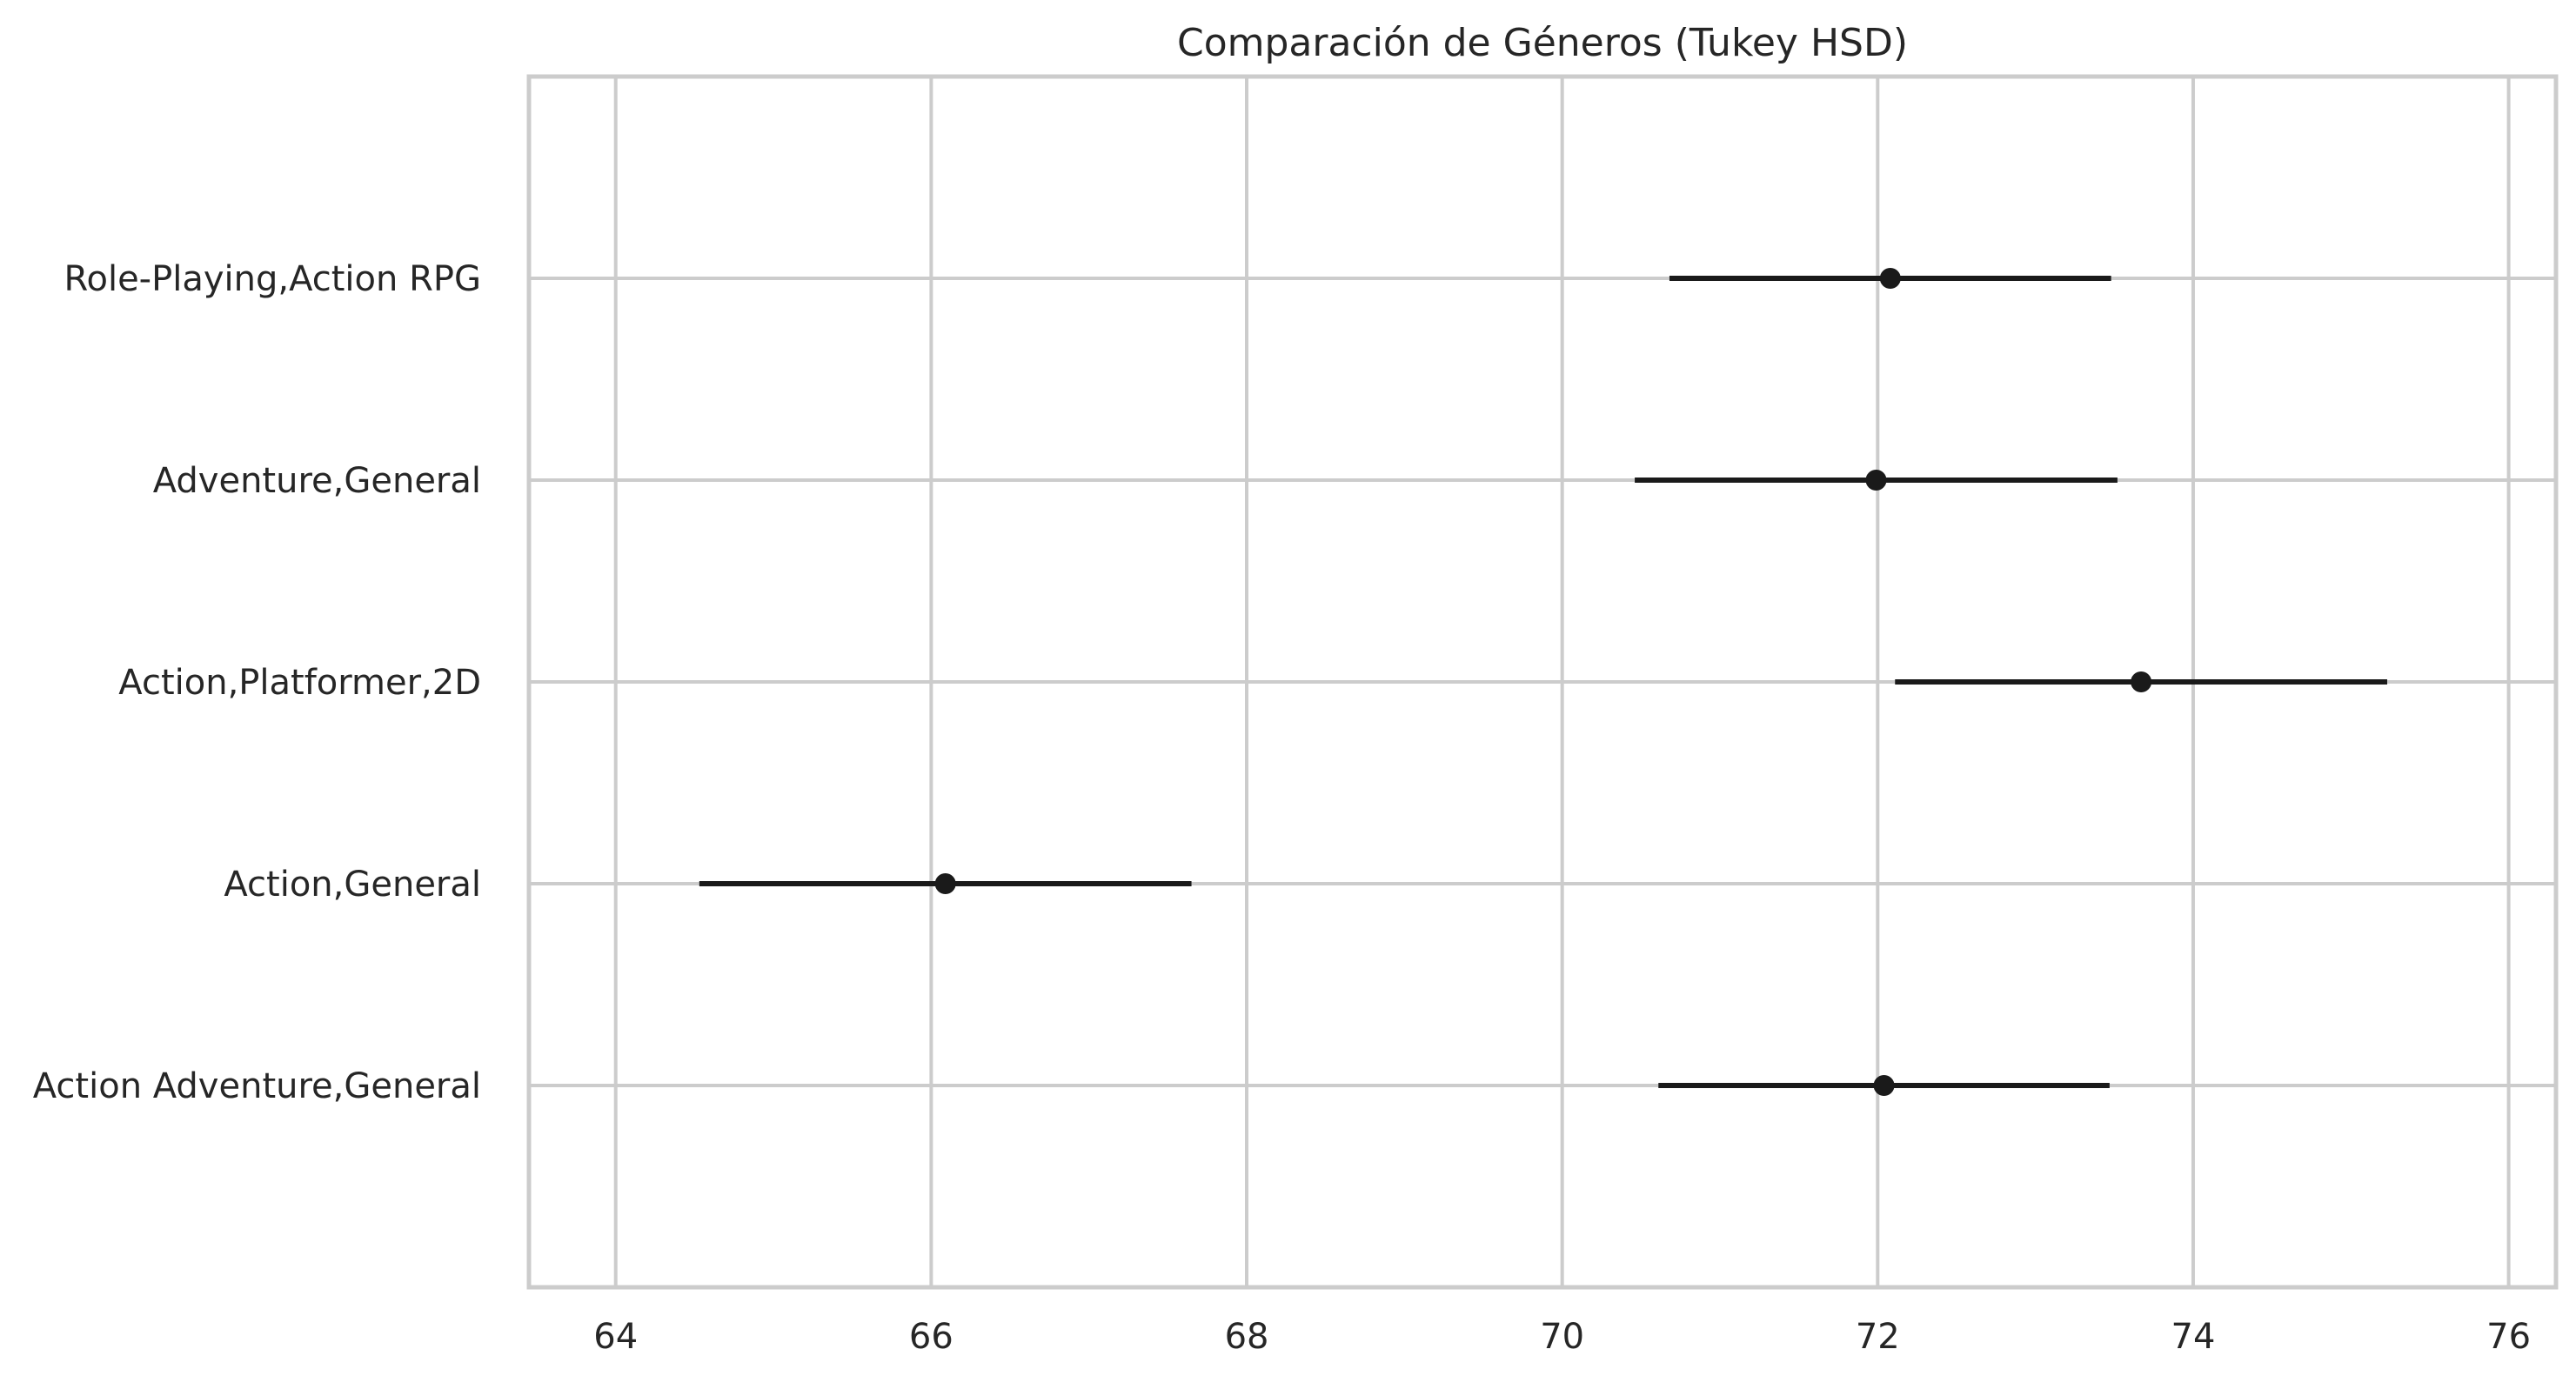 Image resolution: width=2576 pixels, height=1396 pixels. Describe the element at coordinates (1878, 1337) in the screenshot. I see `x-tick-label: 72` at that location.